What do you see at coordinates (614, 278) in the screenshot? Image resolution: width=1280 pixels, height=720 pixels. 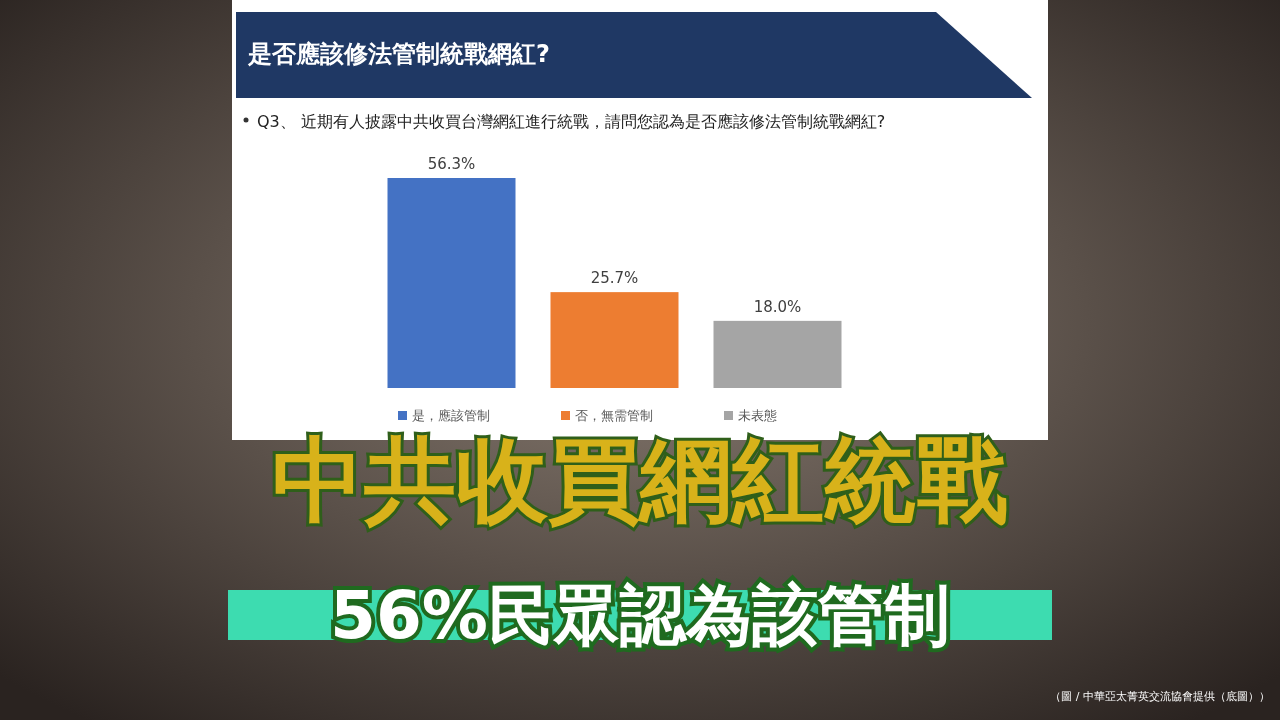 I see `data-label: 25.7%` at bounding box center [614, 278].